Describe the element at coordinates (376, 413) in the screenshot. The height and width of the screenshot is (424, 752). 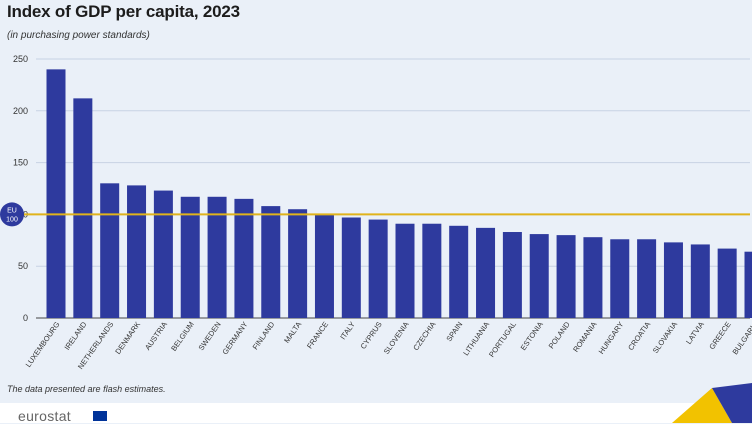
I see `footer` at that location.